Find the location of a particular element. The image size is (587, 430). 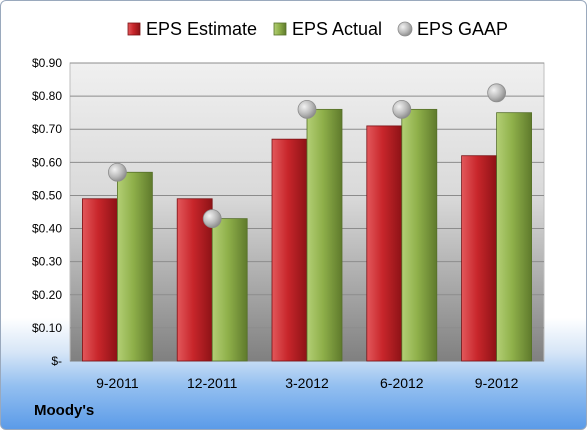

bar-eps-actual-9-2012 is located at coordinates (514, 237).